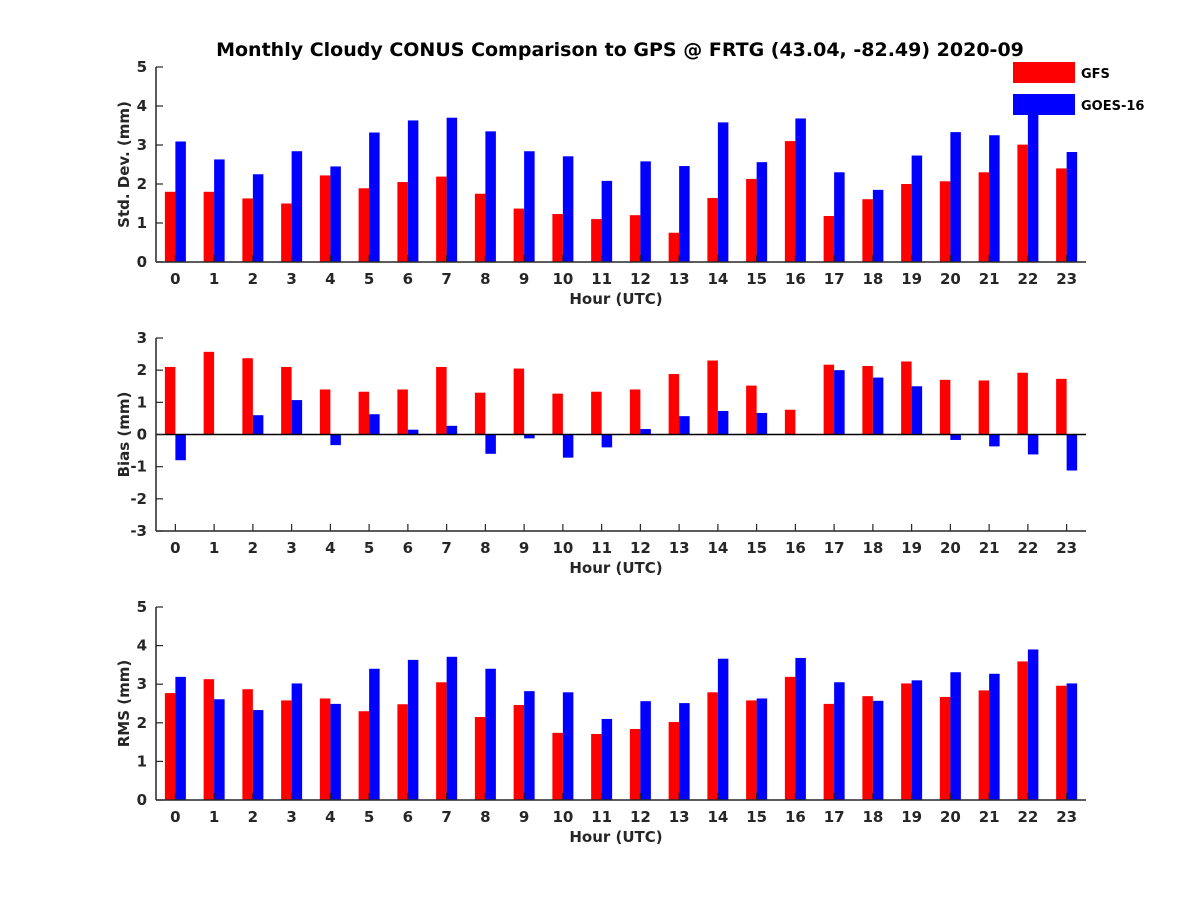 This screenshot has width=1200, height=900. Describe the element at coordinates (124, 164) in the screenshot. I see `y-axis-label: Std. Dev. (mm)` at that location.